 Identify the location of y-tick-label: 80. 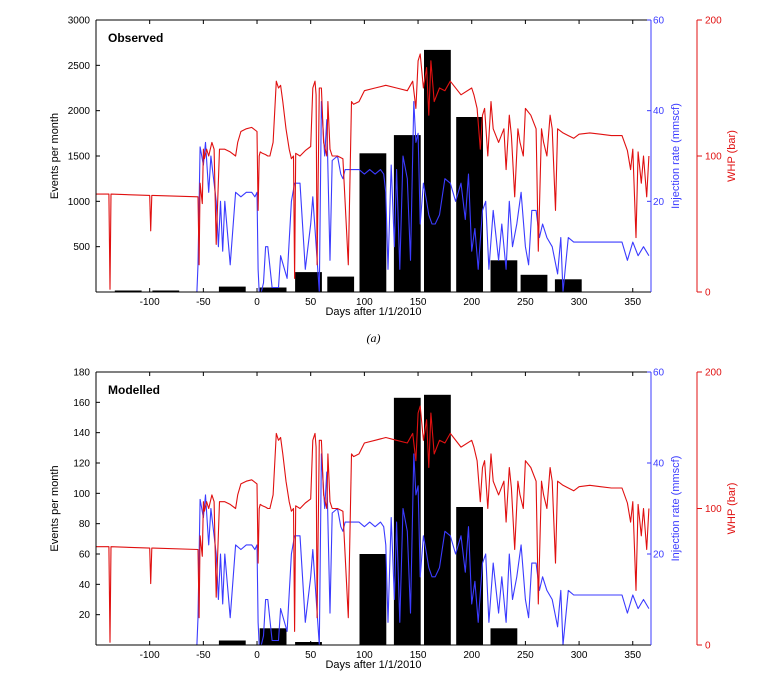
(85, 524).